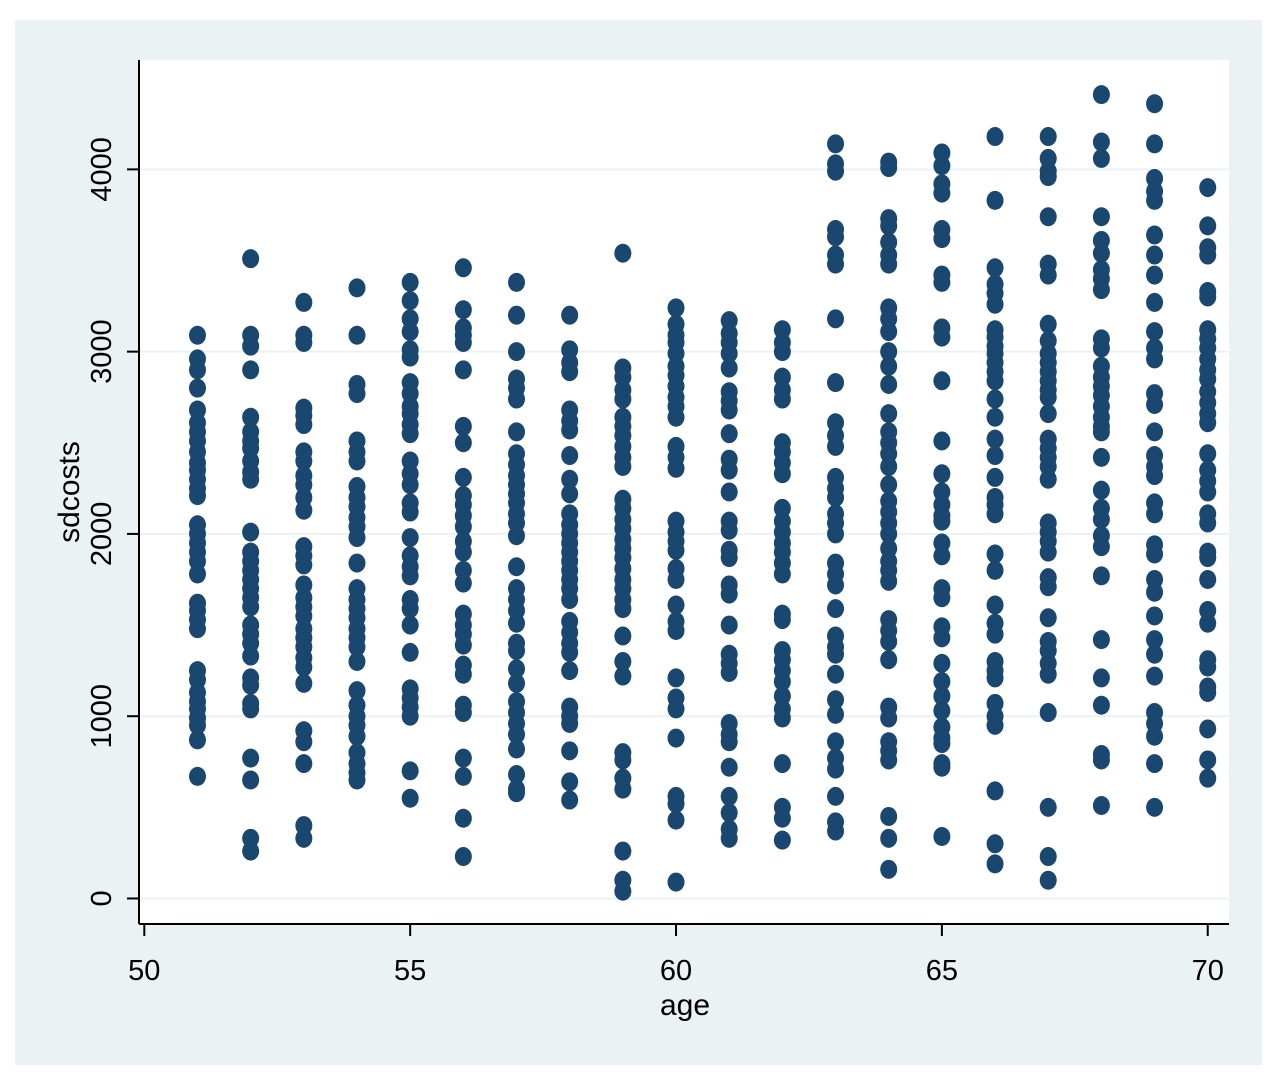 This screenshot has height=1083, width=1277. I want to click on x-tick-label: 60, so click(676, 971).